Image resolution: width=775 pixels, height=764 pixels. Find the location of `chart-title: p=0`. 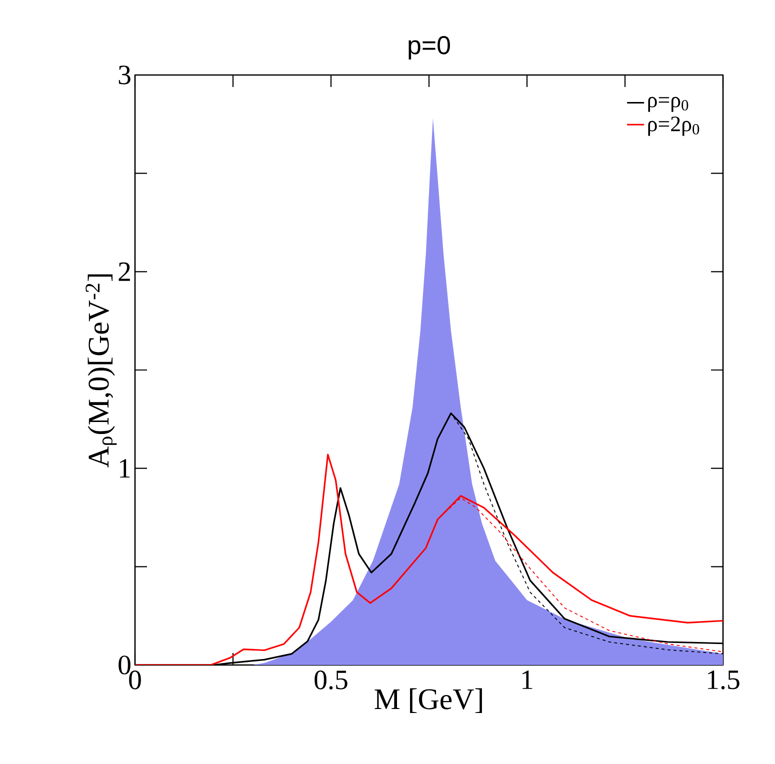

chart-title: p=0 is located at coordinates (429, 48).